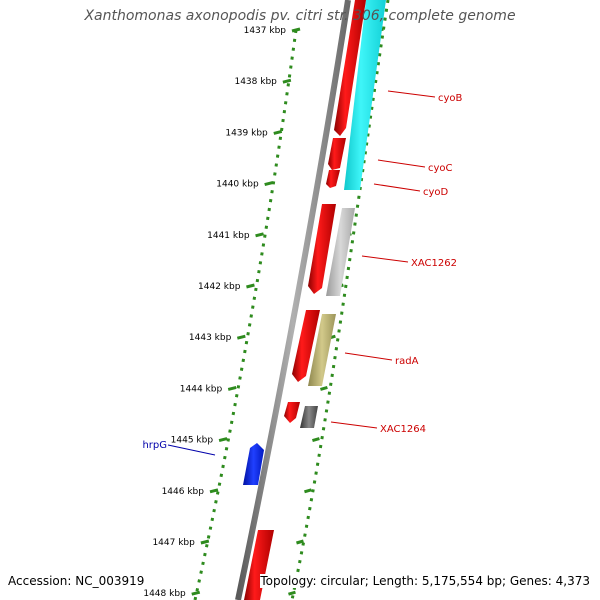 The width and height of the screenshot is (600, 600). What do you see at coordinates (450, 98) in the screenshot?
I see `gene-label-cyob: cyoB` at bounding box center [450, 98].